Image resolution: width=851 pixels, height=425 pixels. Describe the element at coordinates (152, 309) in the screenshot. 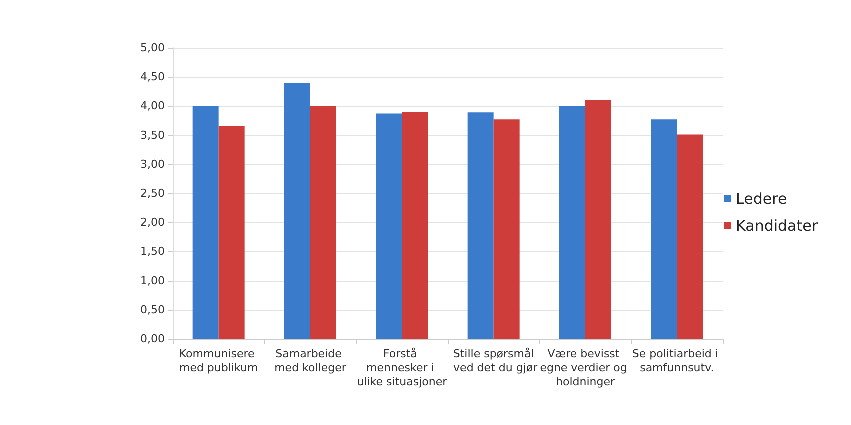

I see `y-tick-label: 0,50` at that location.